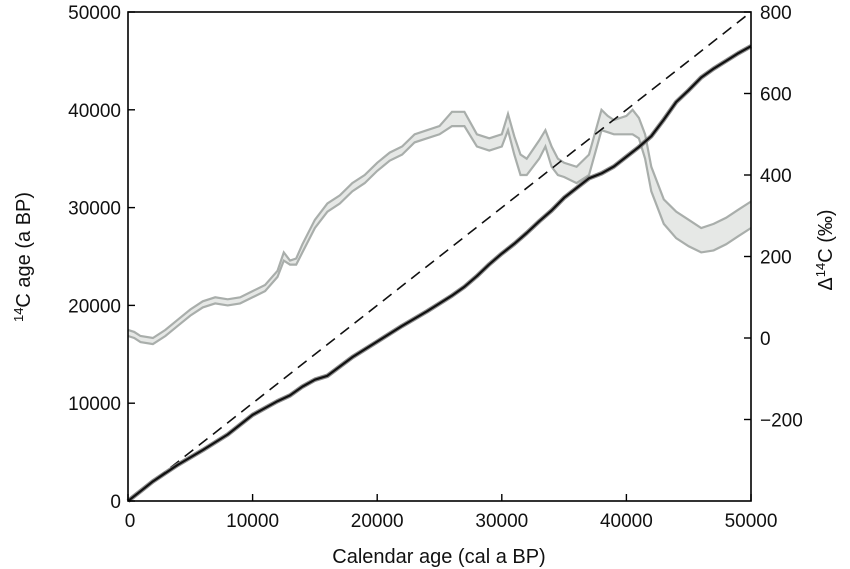 Image resolution: width=850 pixels, height=569 pixels. I want to click on y-right-tick-label: 0, so click(765, 339).